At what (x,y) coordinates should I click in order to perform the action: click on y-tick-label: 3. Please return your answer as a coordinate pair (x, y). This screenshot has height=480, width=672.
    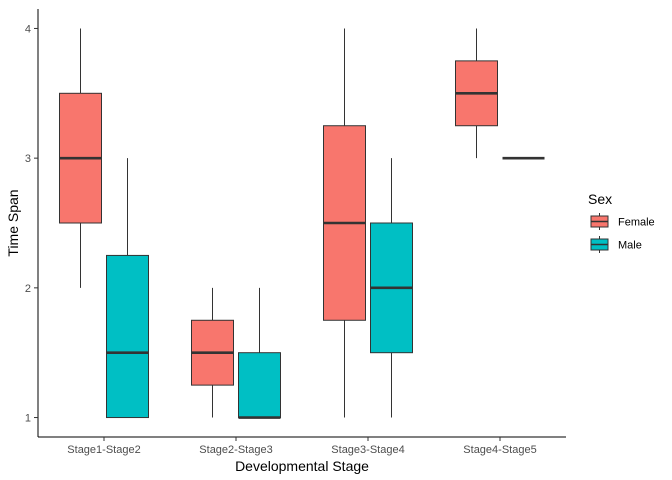
    Looking at the image, I should click on (28, 159).